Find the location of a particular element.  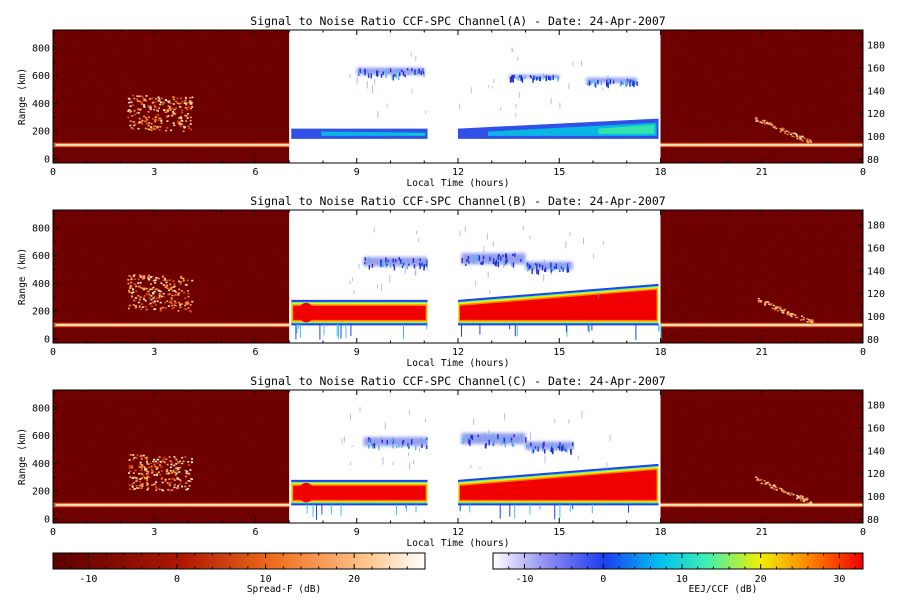

colorbar-1: -10 0 10 20 Spread-F (dB) is located at coordinates (239, 573).